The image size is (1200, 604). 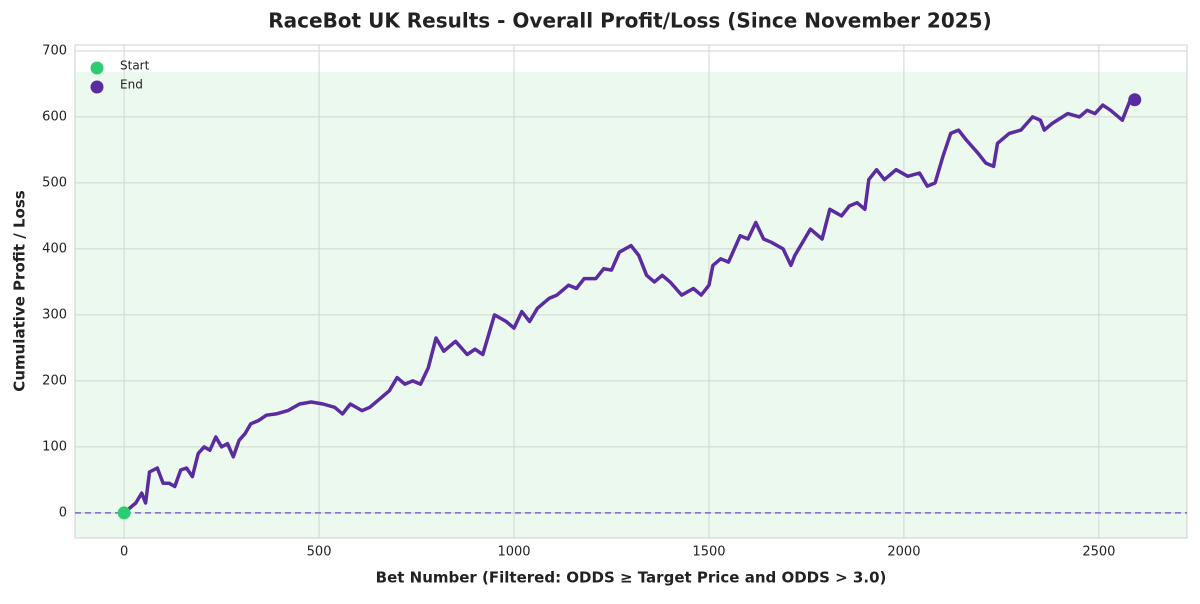 I want to click on y-tick-label: 700, so click(x=54, y=50).